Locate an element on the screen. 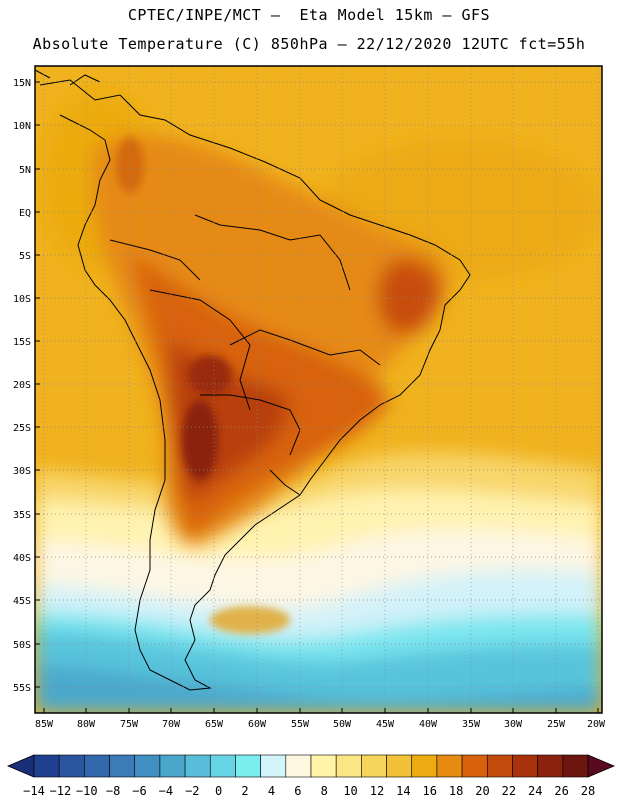 The width and height of the screenshot is (618, 800). lon-label: 45W is located at coordinates (385, 724).